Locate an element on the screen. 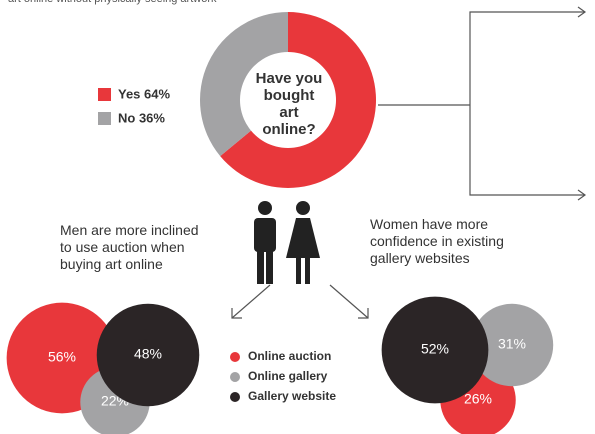 This screenshot has width=595, height=434. legend-label: Online auction is located at coordinates (289, 356).